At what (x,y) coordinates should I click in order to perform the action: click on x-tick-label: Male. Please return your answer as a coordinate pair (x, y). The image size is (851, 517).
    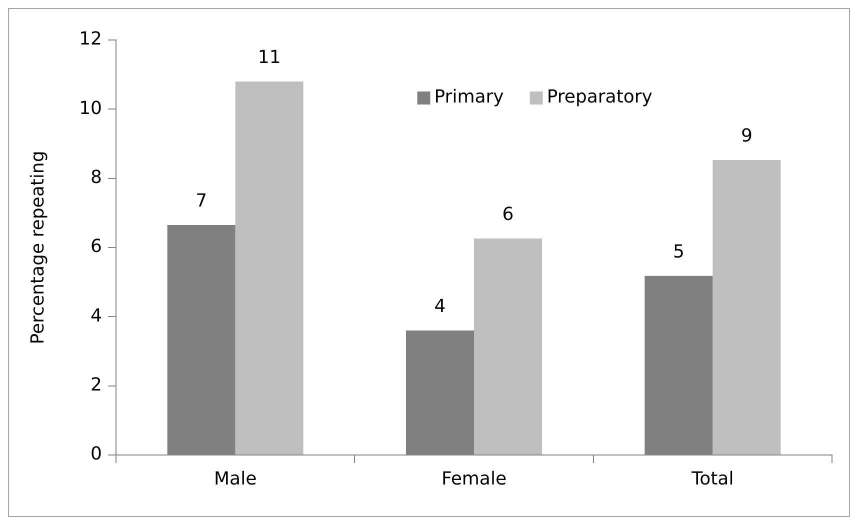
    Looking at the image, I should click on (235, 479).